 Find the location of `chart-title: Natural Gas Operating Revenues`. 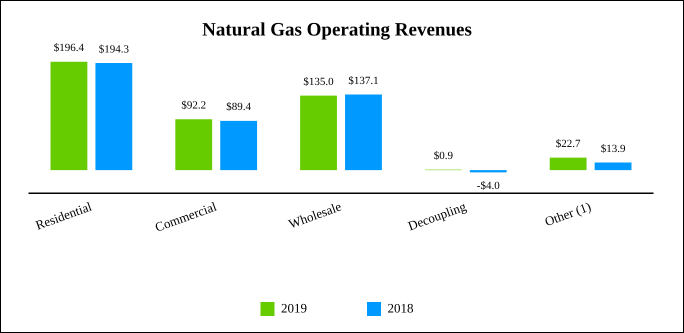

chart-title: Natural Gas Operating Revenues is located at coordinates (337, 29).